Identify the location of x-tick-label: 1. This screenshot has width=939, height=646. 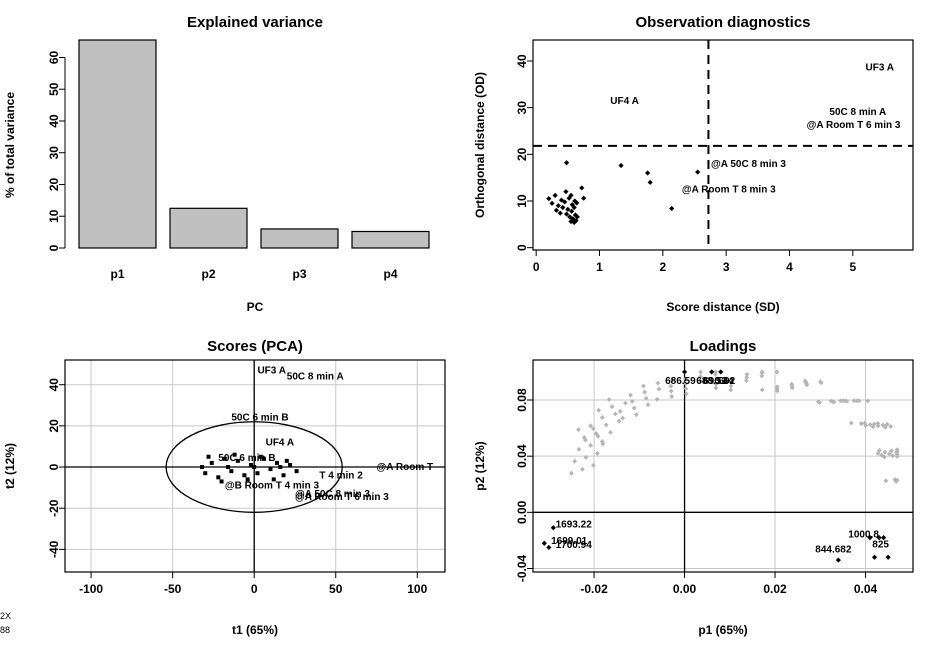
(599, 267).